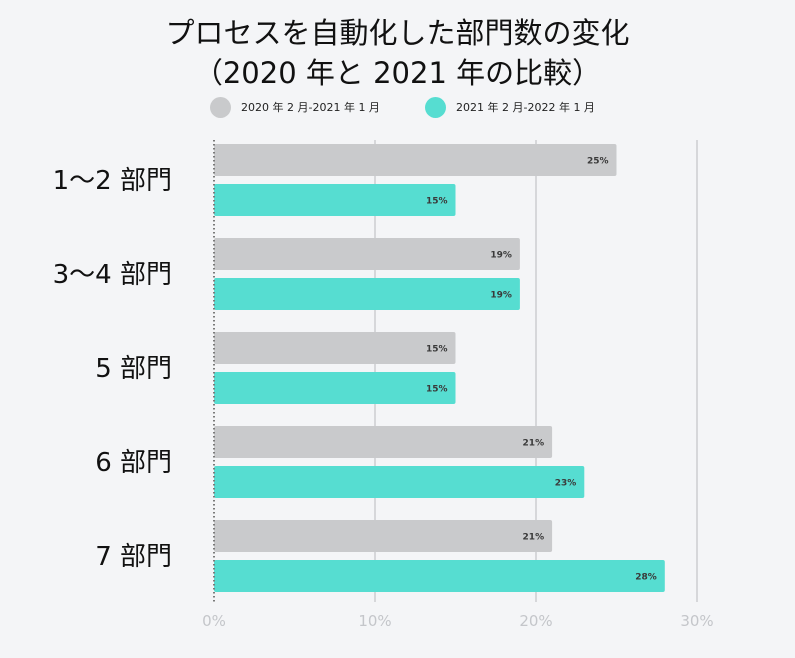  I want to click on legend-swatch-2021, so click(435, 107).